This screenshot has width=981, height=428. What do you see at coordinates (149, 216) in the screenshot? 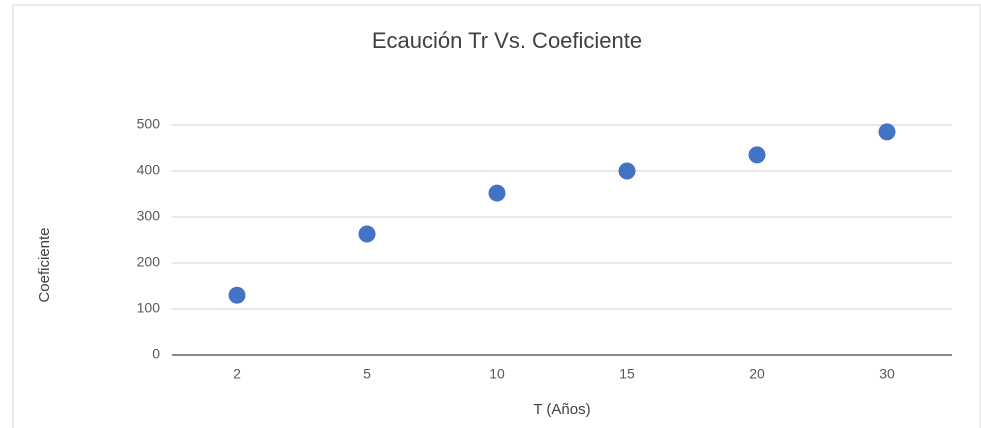
I see `y-tick-label: 300` at bounding box center [149, 216].